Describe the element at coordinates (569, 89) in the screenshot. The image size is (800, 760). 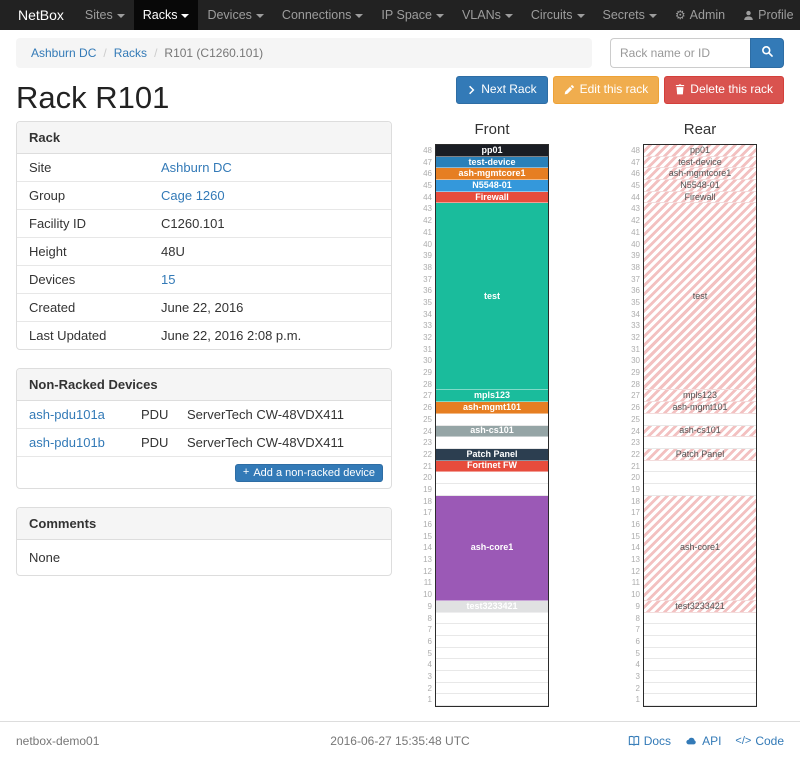
I see `pencil-icon` at that location.